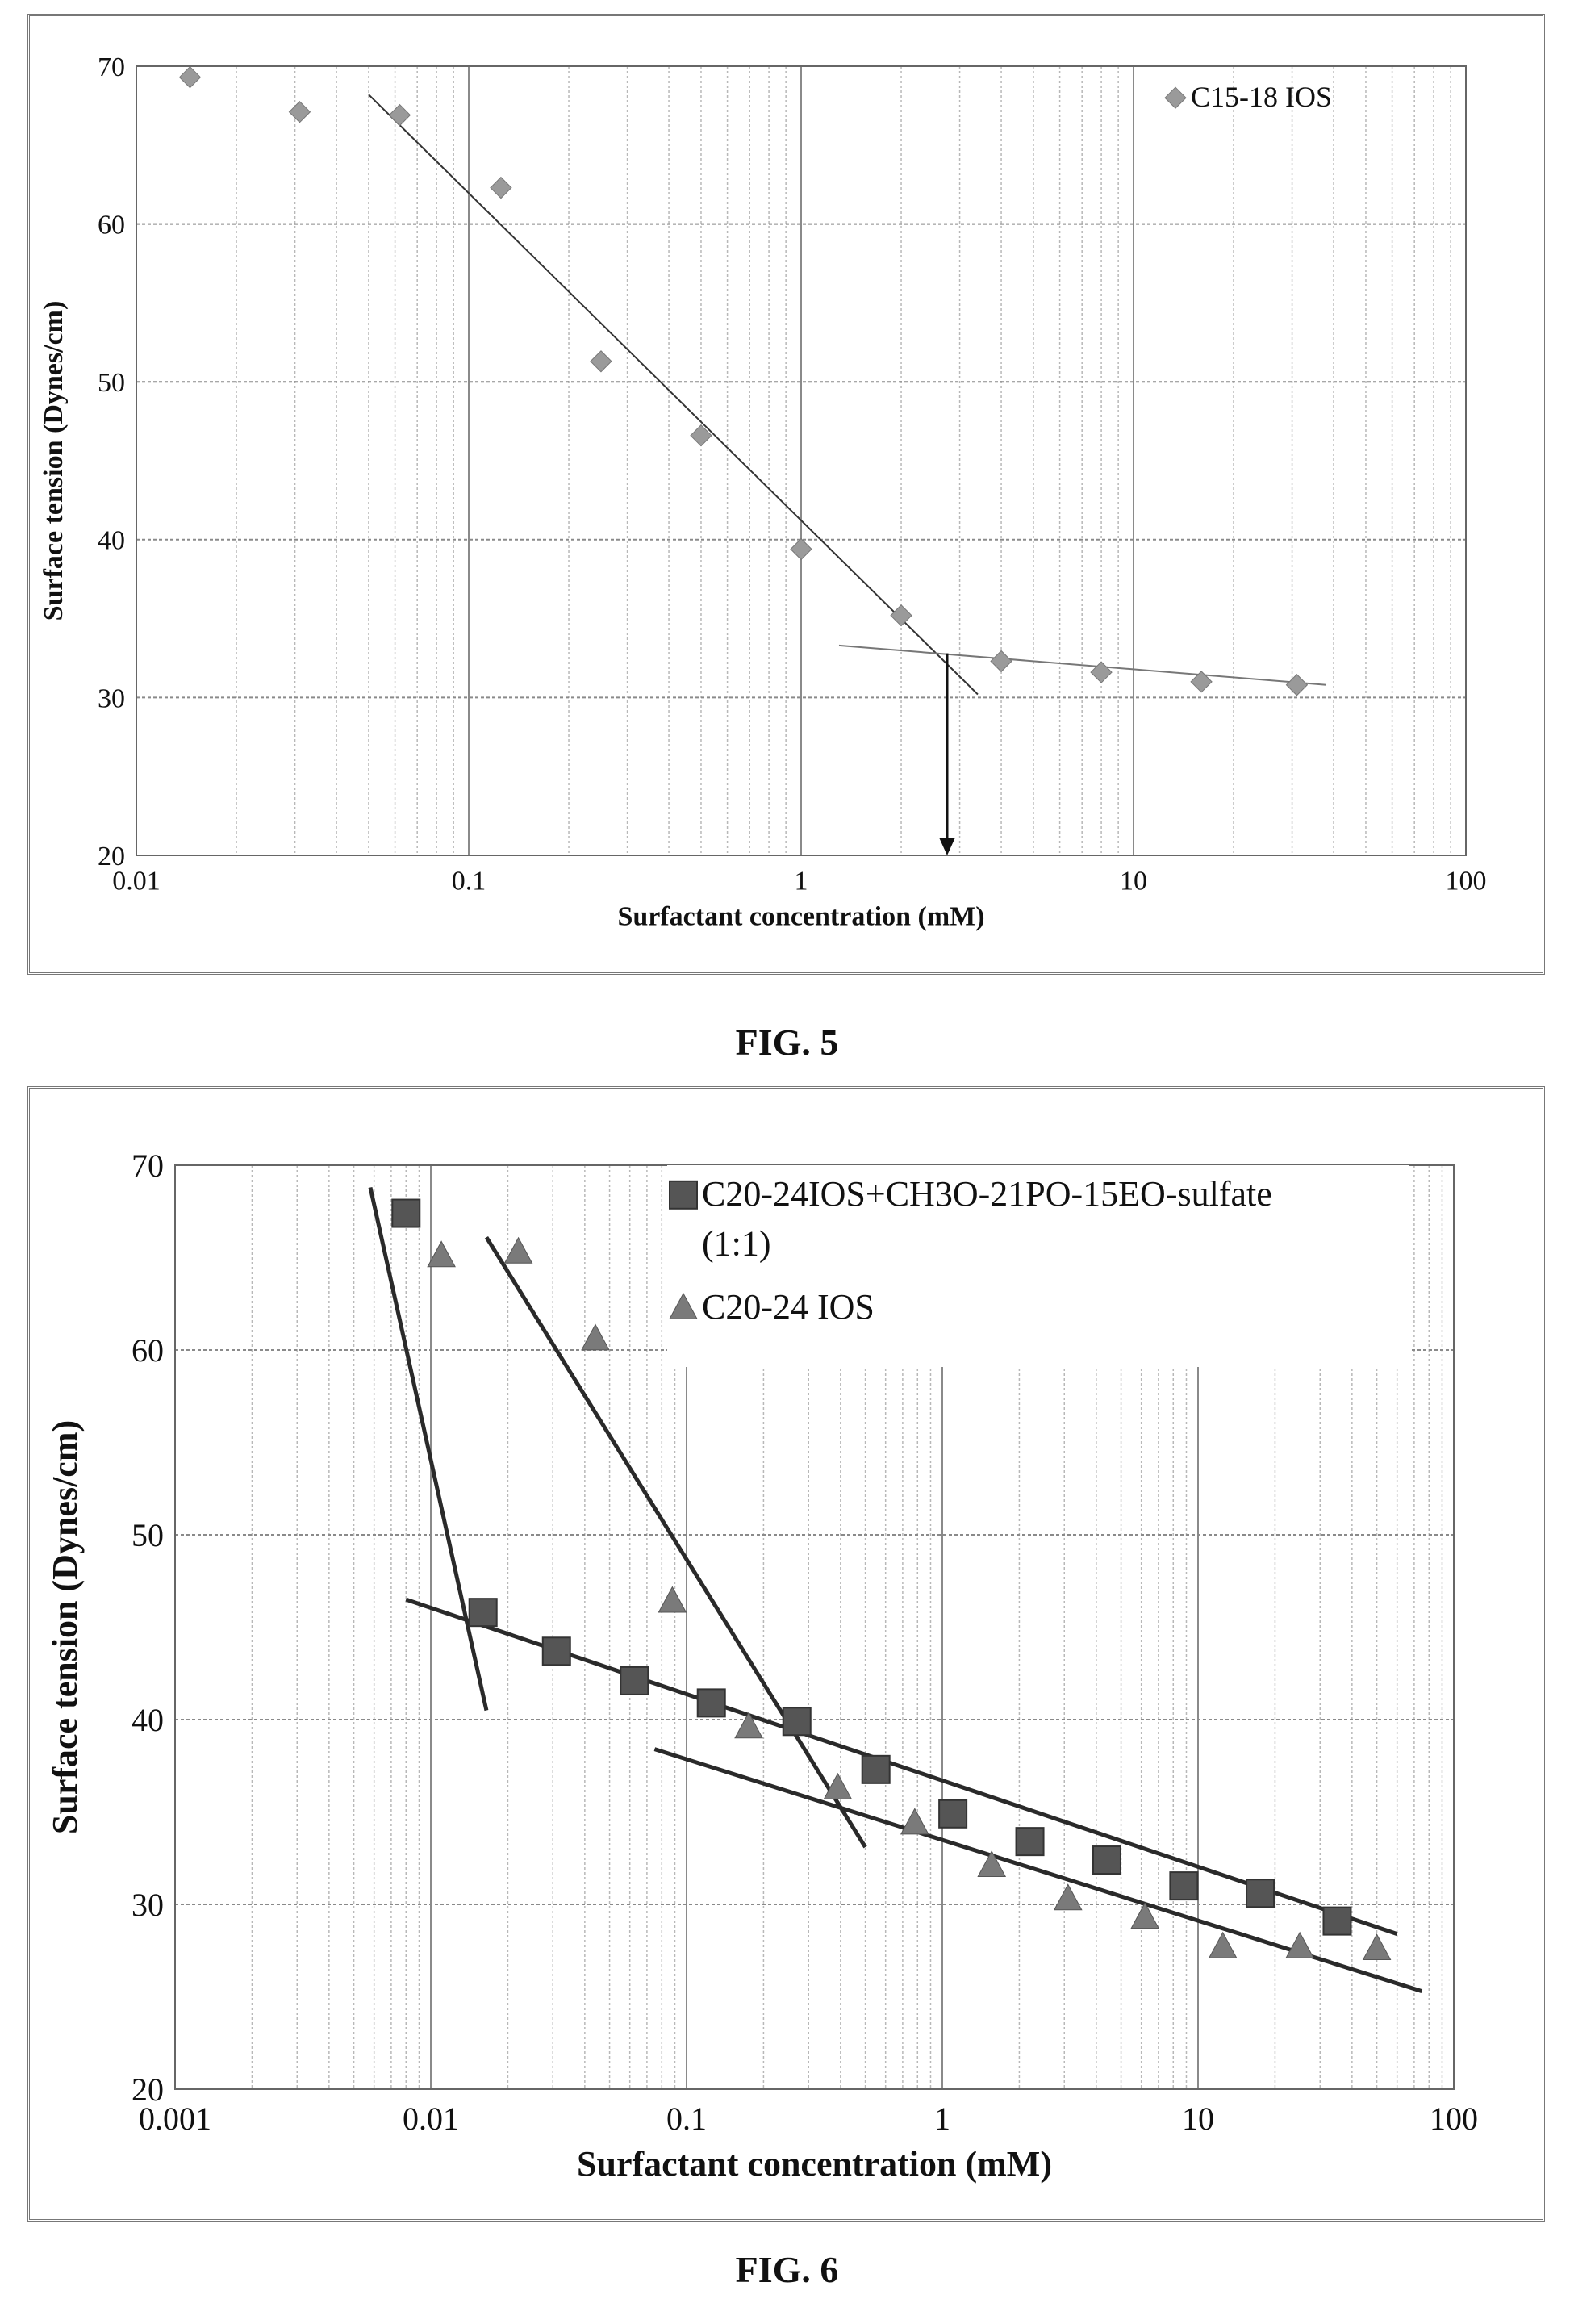  What do you see at coordinates (800, 917) in the screenshot?
I see `fig5-x-axis-label: Surfactant concentration (mM)` at bounding box center [800, 917].